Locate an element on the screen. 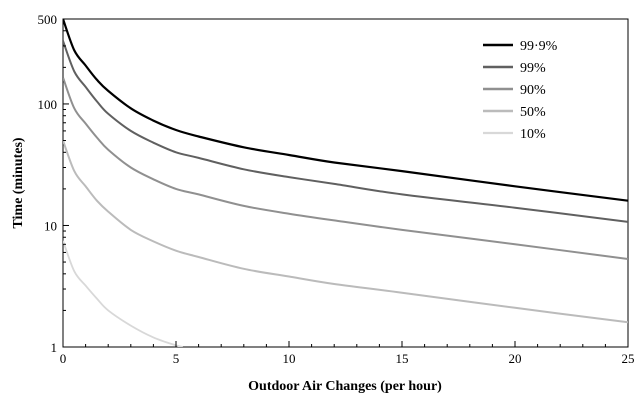 The width and height of the screenshot is (635, 395). y-tick-label: 10 is located at coordinates (50, 225).